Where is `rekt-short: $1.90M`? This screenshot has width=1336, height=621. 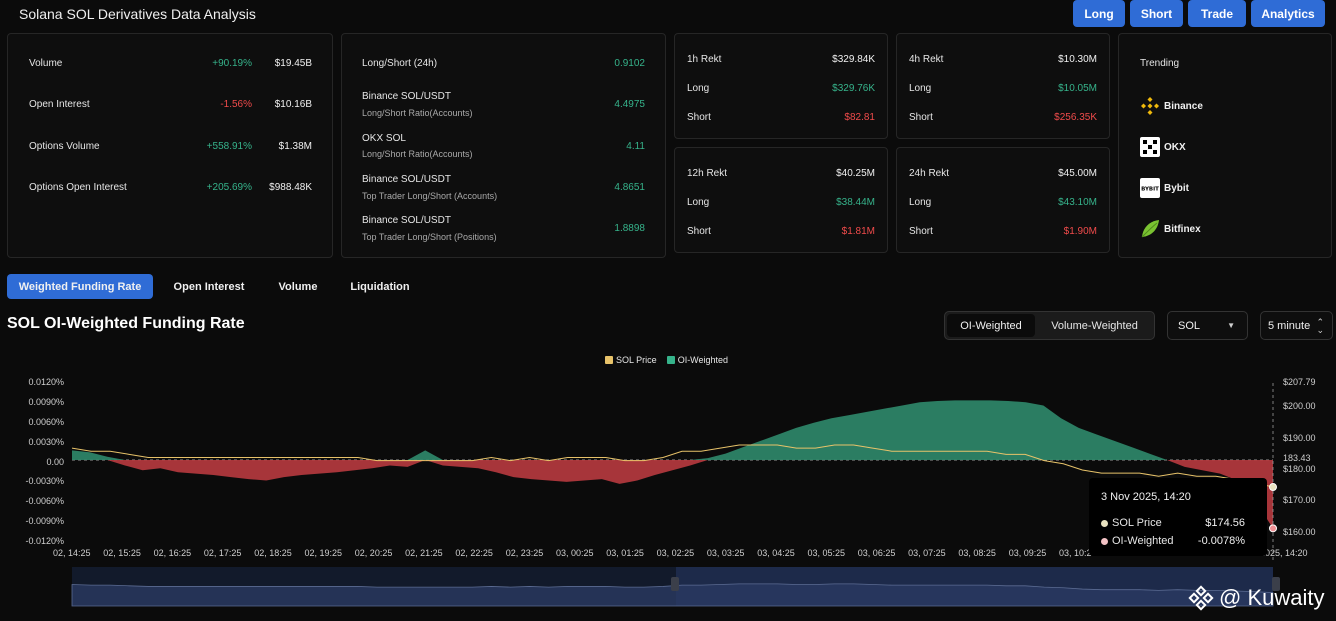
rekt-short: $1.90M is located at coordinates (1080, 231).